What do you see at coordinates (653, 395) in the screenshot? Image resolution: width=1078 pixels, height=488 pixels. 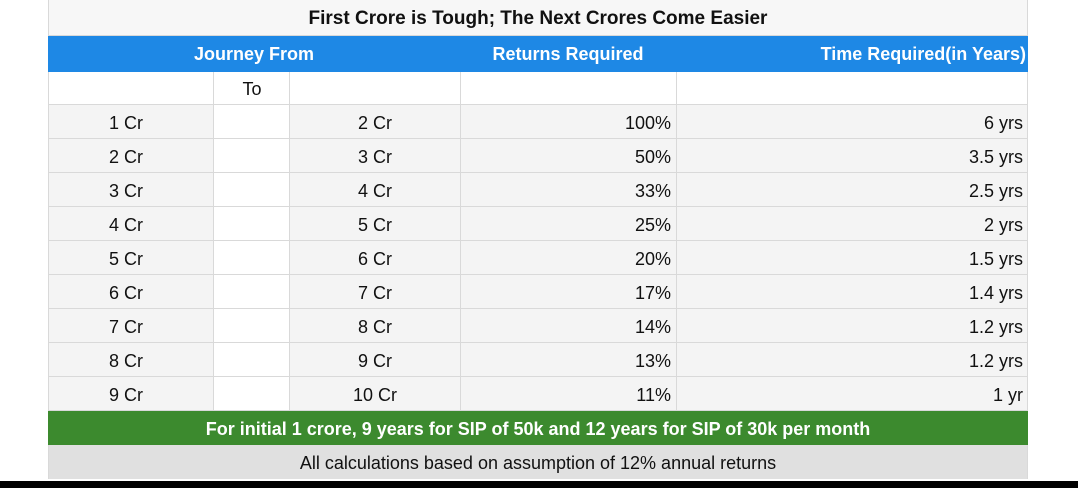 I see `cell-returns: 11%` at bounding box center [653, 395].